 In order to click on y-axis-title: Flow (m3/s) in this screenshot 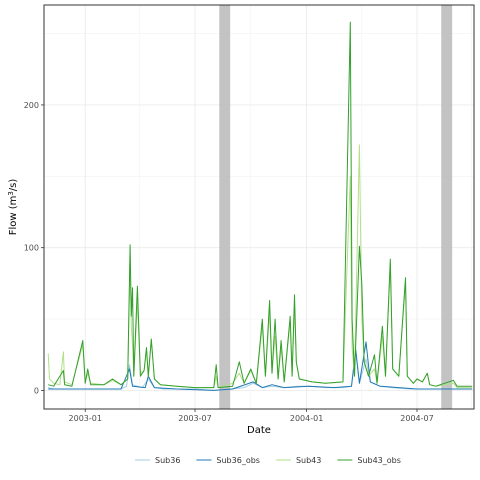, I will do `click(13, 207)`.